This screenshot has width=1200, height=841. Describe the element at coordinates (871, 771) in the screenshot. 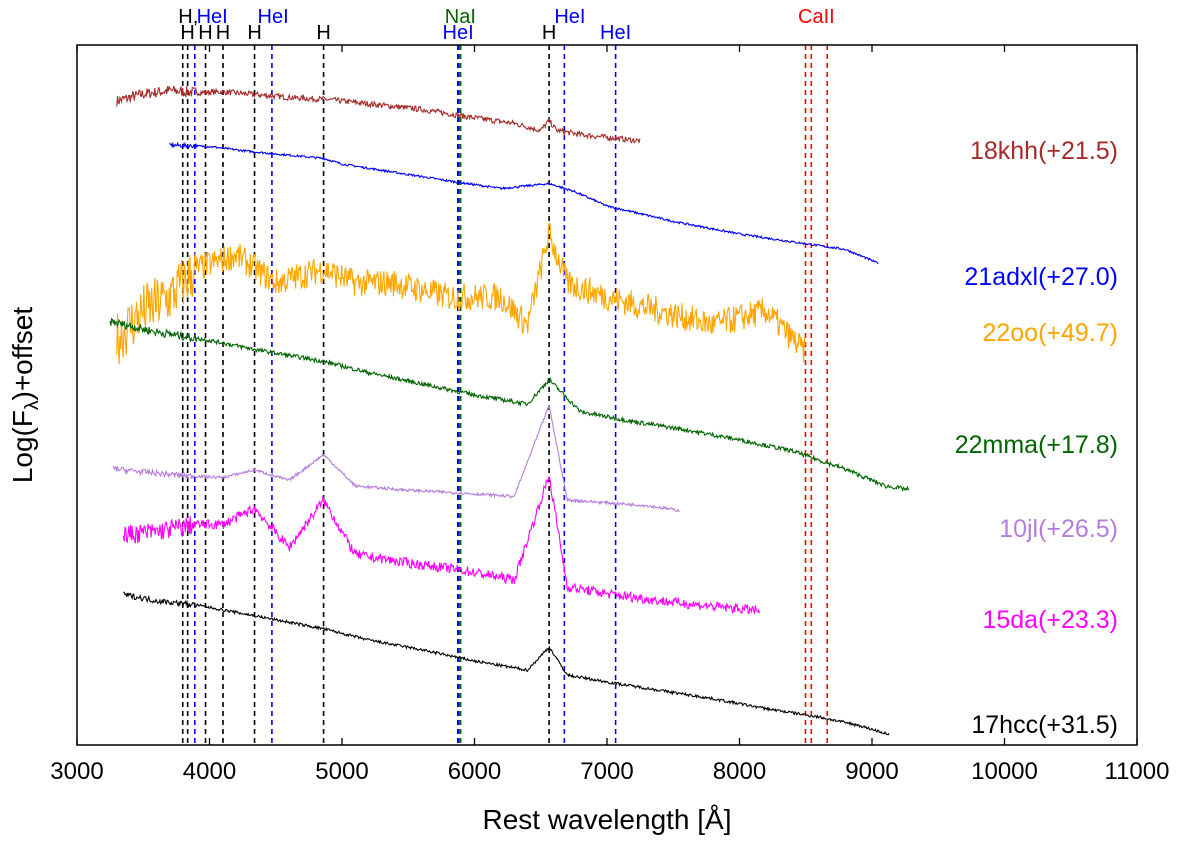

I see `x-tick-label: 9000` at that location.